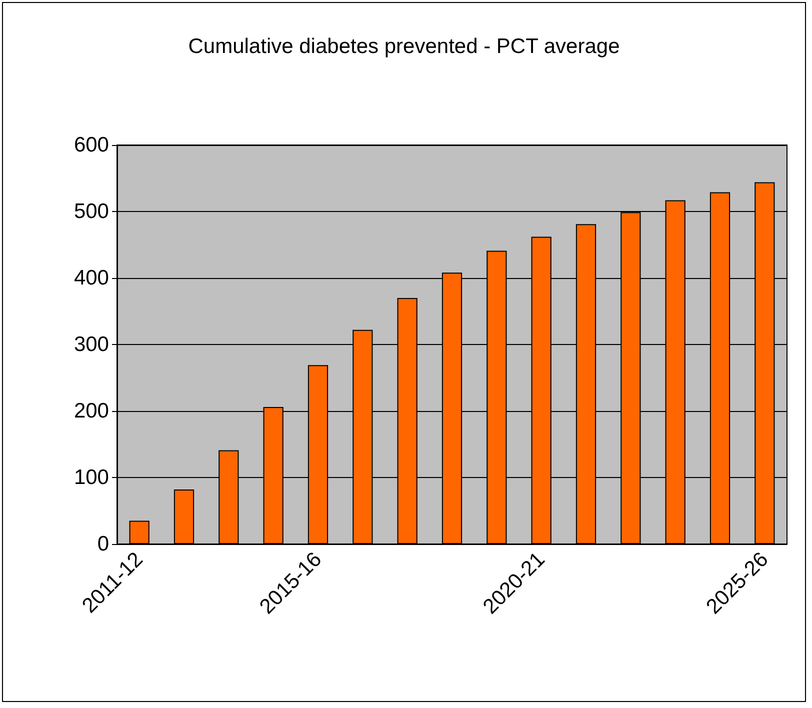 This screenshot has height=708, width=812. What do you see at coordinates (91, 145) in the screenshot?
I see `y-tick-label: 600` at bounding box center [91, 145].